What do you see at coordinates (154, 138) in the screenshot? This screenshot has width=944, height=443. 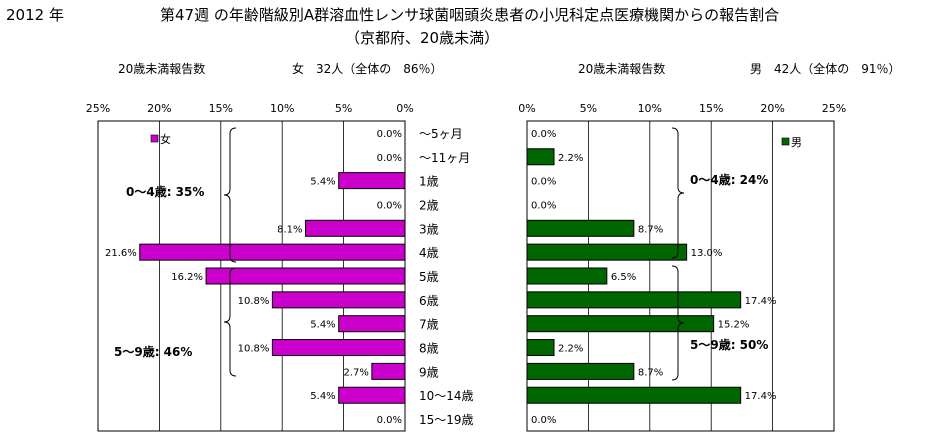 I see `legend-swatch-female` at bounding box center [154, 138].